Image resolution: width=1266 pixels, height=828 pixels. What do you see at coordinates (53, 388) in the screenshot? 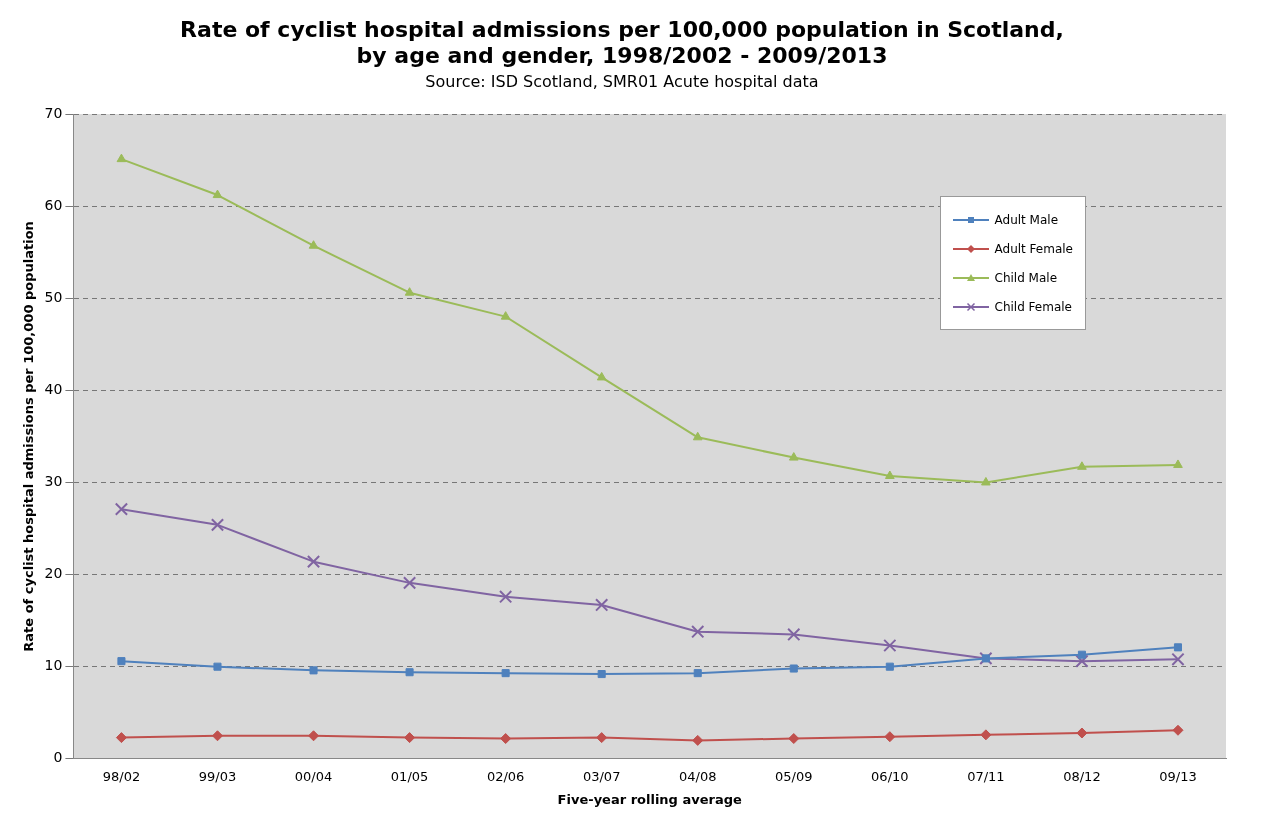
I see `y-tick-label: 40` at bounding box center [53, 388].